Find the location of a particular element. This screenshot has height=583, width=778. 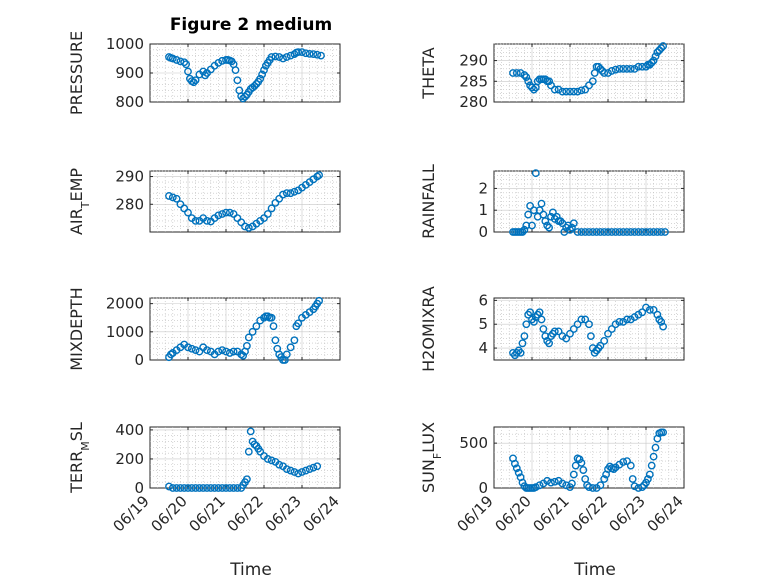

y-axis-label: THETA is located at coordinates (428, 73).